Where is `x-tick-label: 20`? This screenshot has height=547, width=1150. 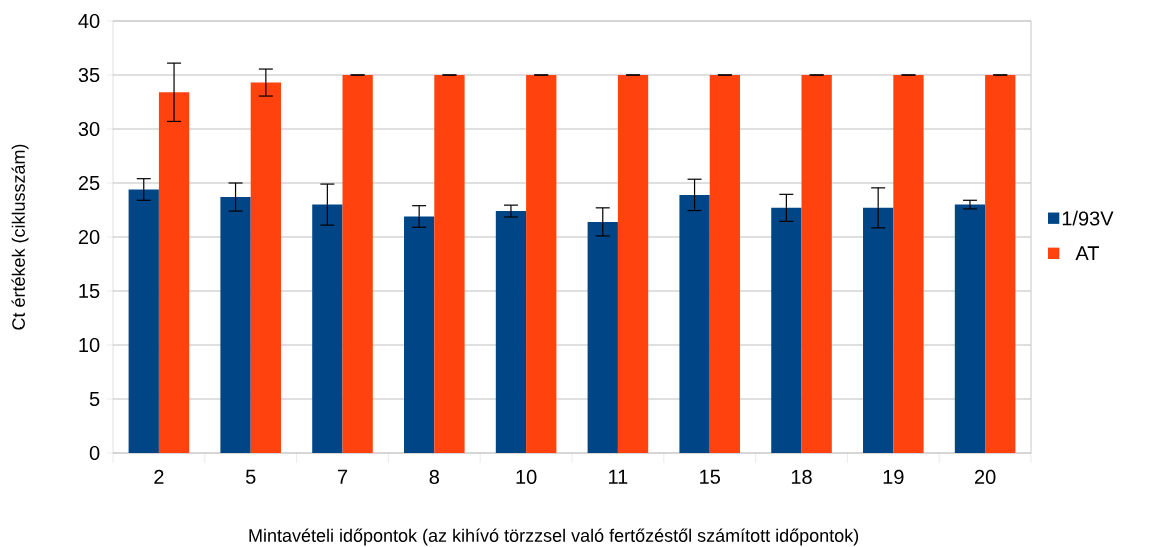 x-tick-label: 20 is located at coordinates (985, 477).